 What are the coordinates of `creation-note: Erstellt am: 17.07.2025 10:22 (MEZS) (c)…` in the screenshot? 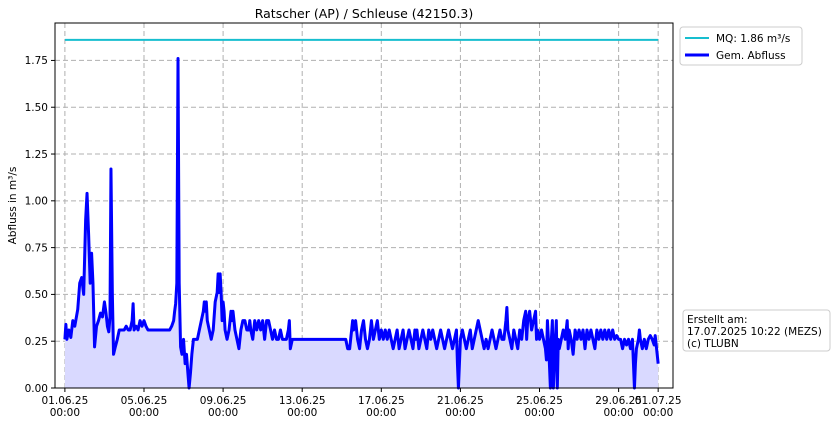 It's located at (756, 330).